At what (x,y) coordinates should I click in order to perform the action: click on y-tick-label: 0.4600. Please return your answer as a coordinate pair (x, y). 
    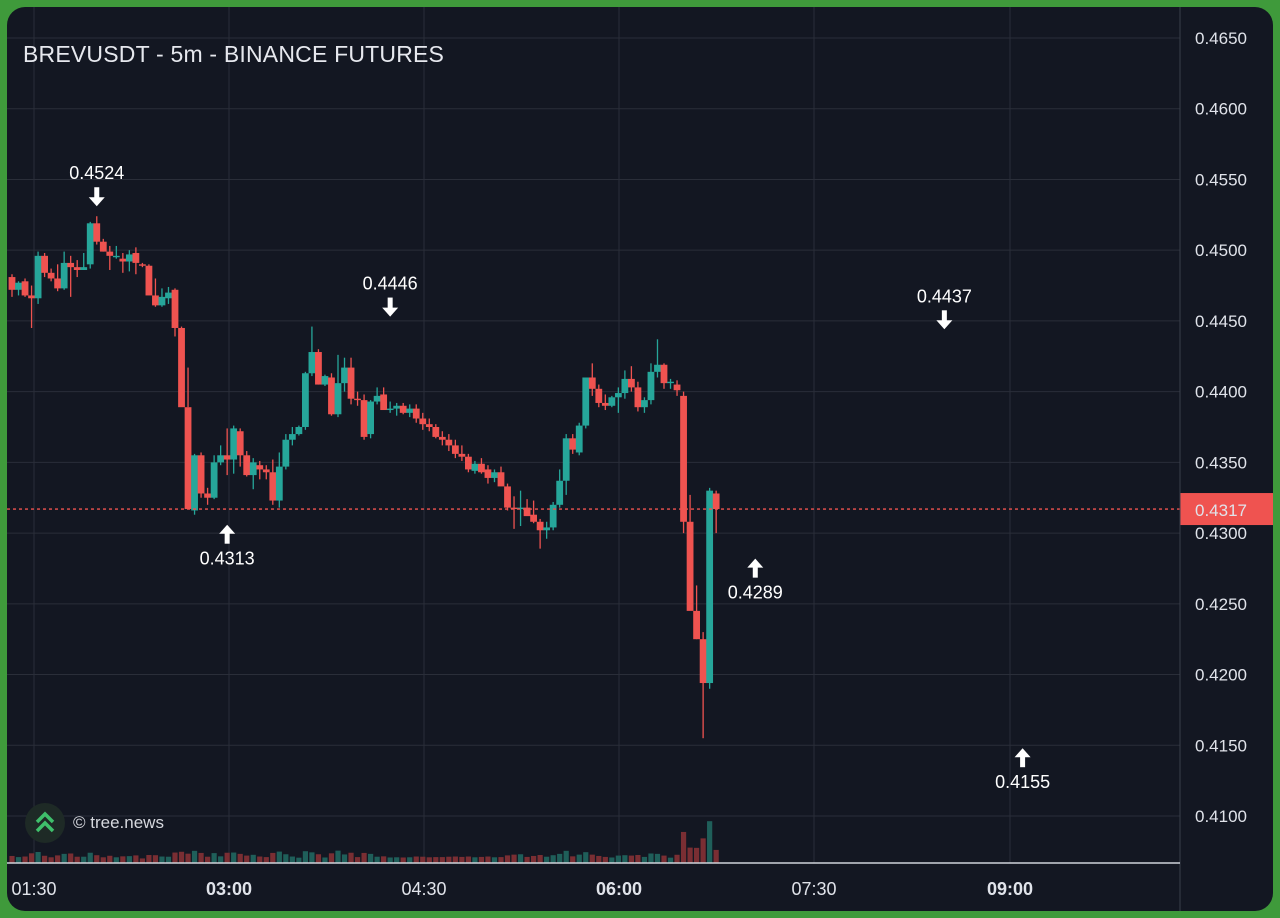
    Looking at the image, I should click on (1221, 109).